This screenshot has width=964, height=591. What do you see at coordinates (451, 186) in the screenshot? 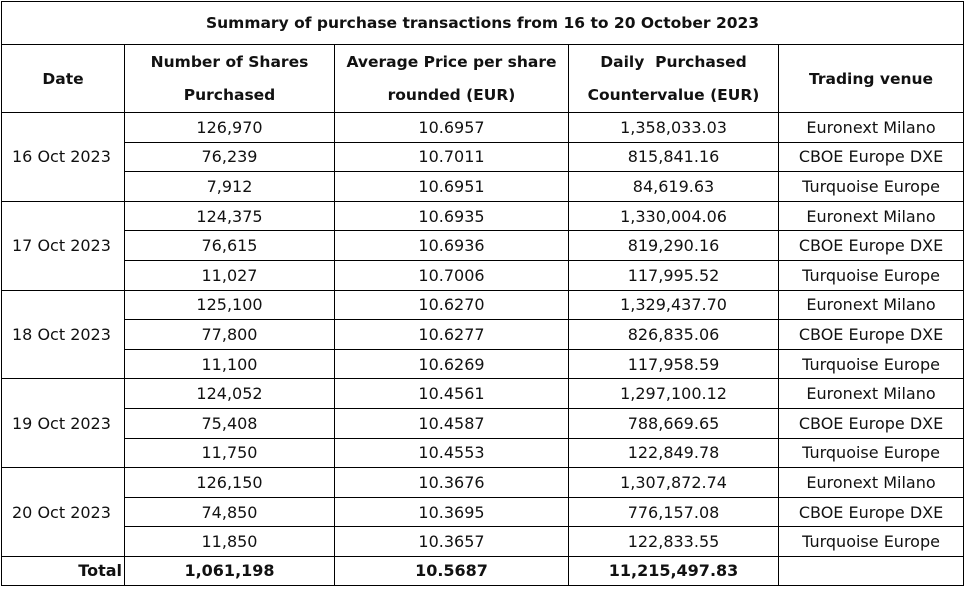
I see `price-cell: 10.6951` at bounding box center [451, 186].